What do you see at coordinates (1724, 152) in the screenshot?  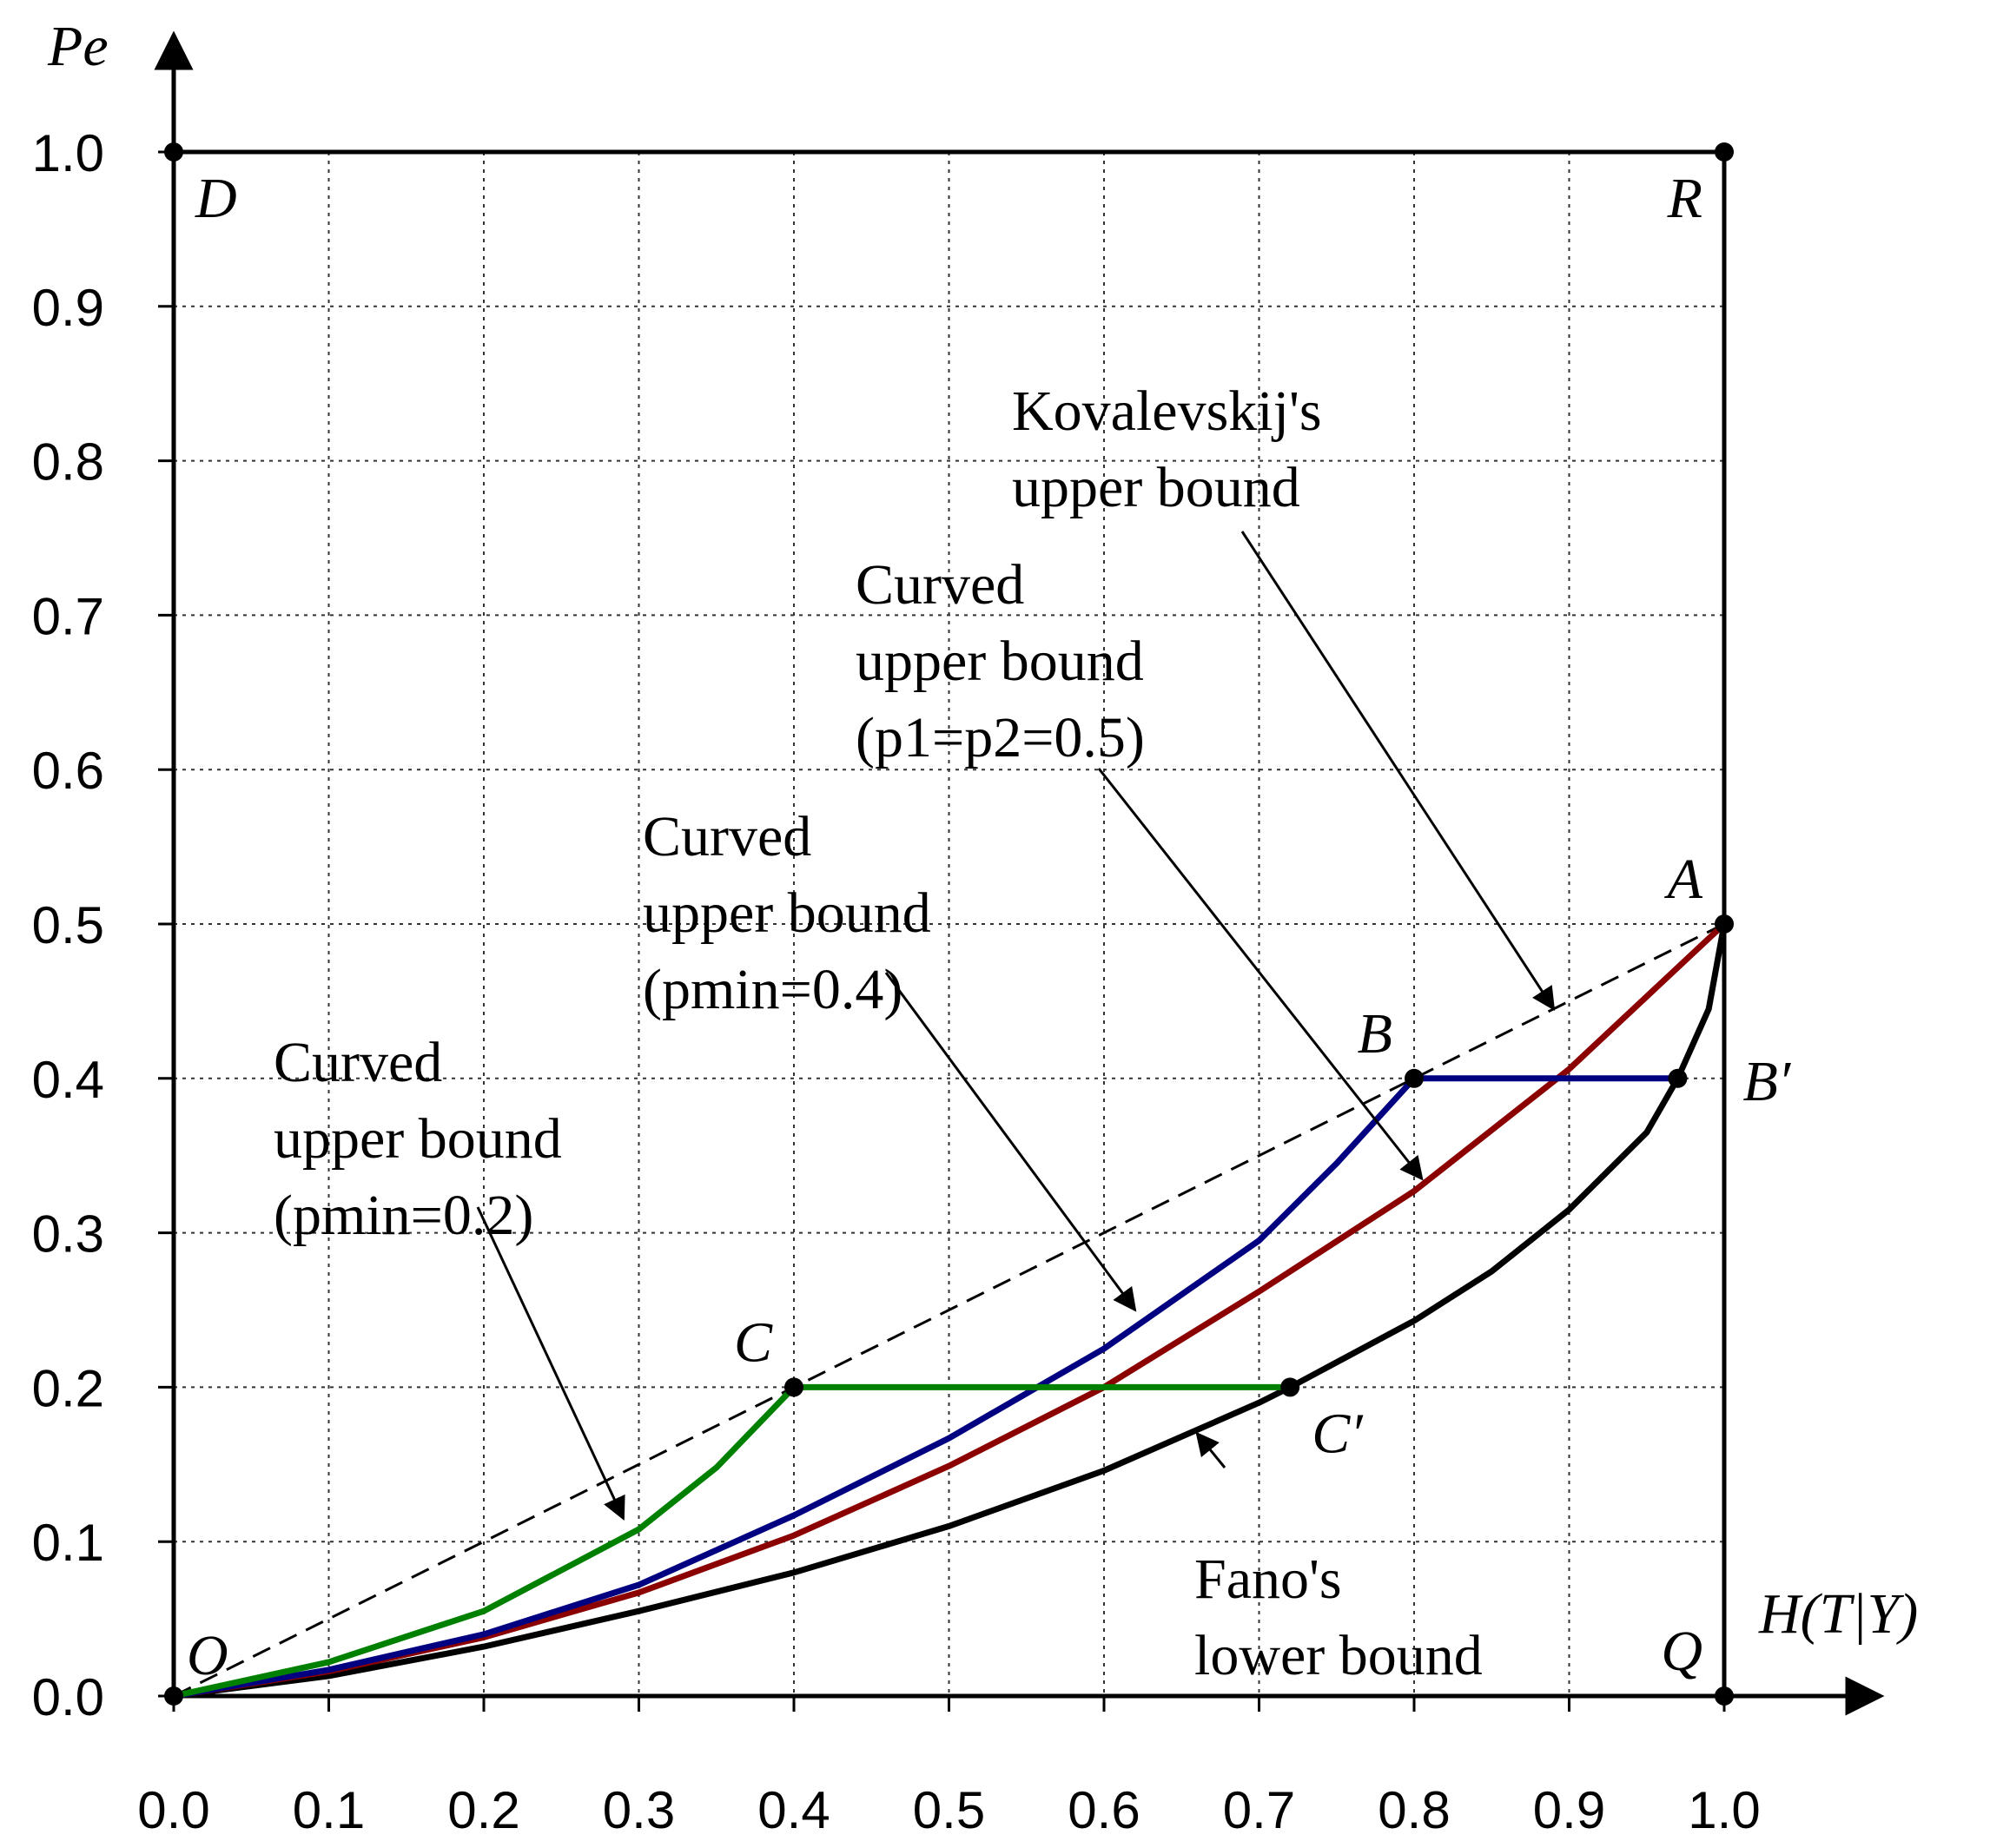 I see `point-R` at bounding box center [1724, 152].